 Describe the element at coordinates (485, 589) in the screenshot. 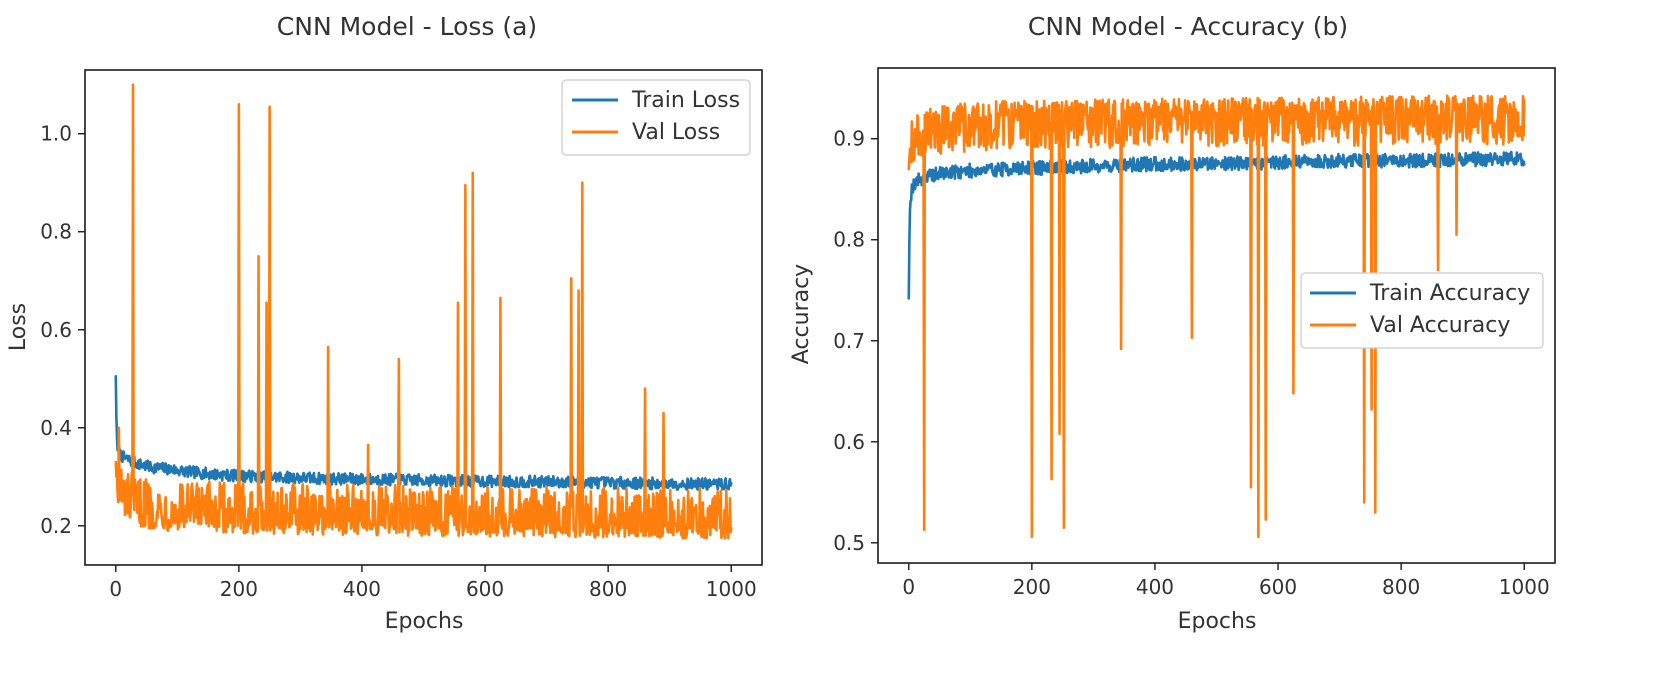

I see `loss-x-tick-label: 600` at that location.